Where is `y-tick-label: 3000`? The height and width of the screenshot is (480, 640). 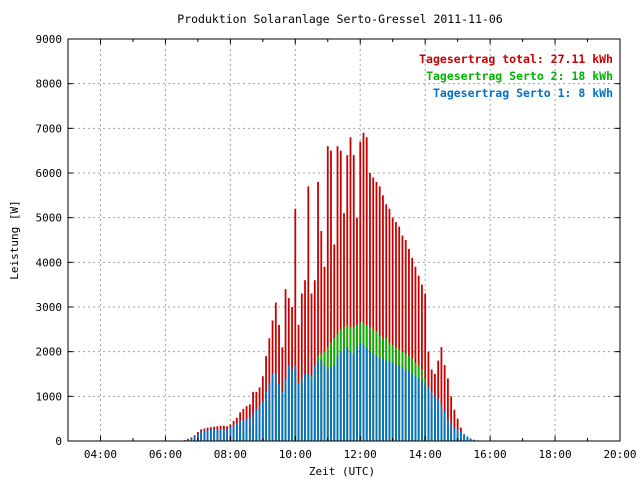
y-tick-label: 3000 is located at coordinates (49, 307).